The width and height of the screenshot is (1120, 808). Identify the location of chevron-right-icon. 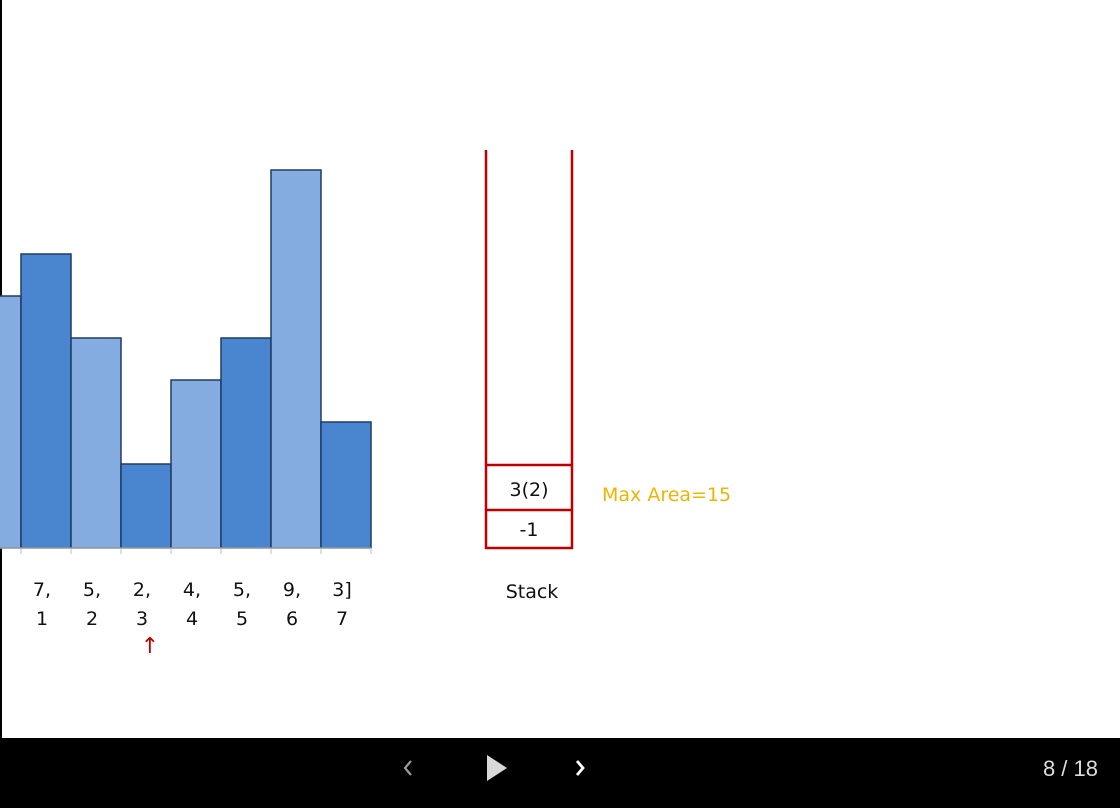
(580, 768).